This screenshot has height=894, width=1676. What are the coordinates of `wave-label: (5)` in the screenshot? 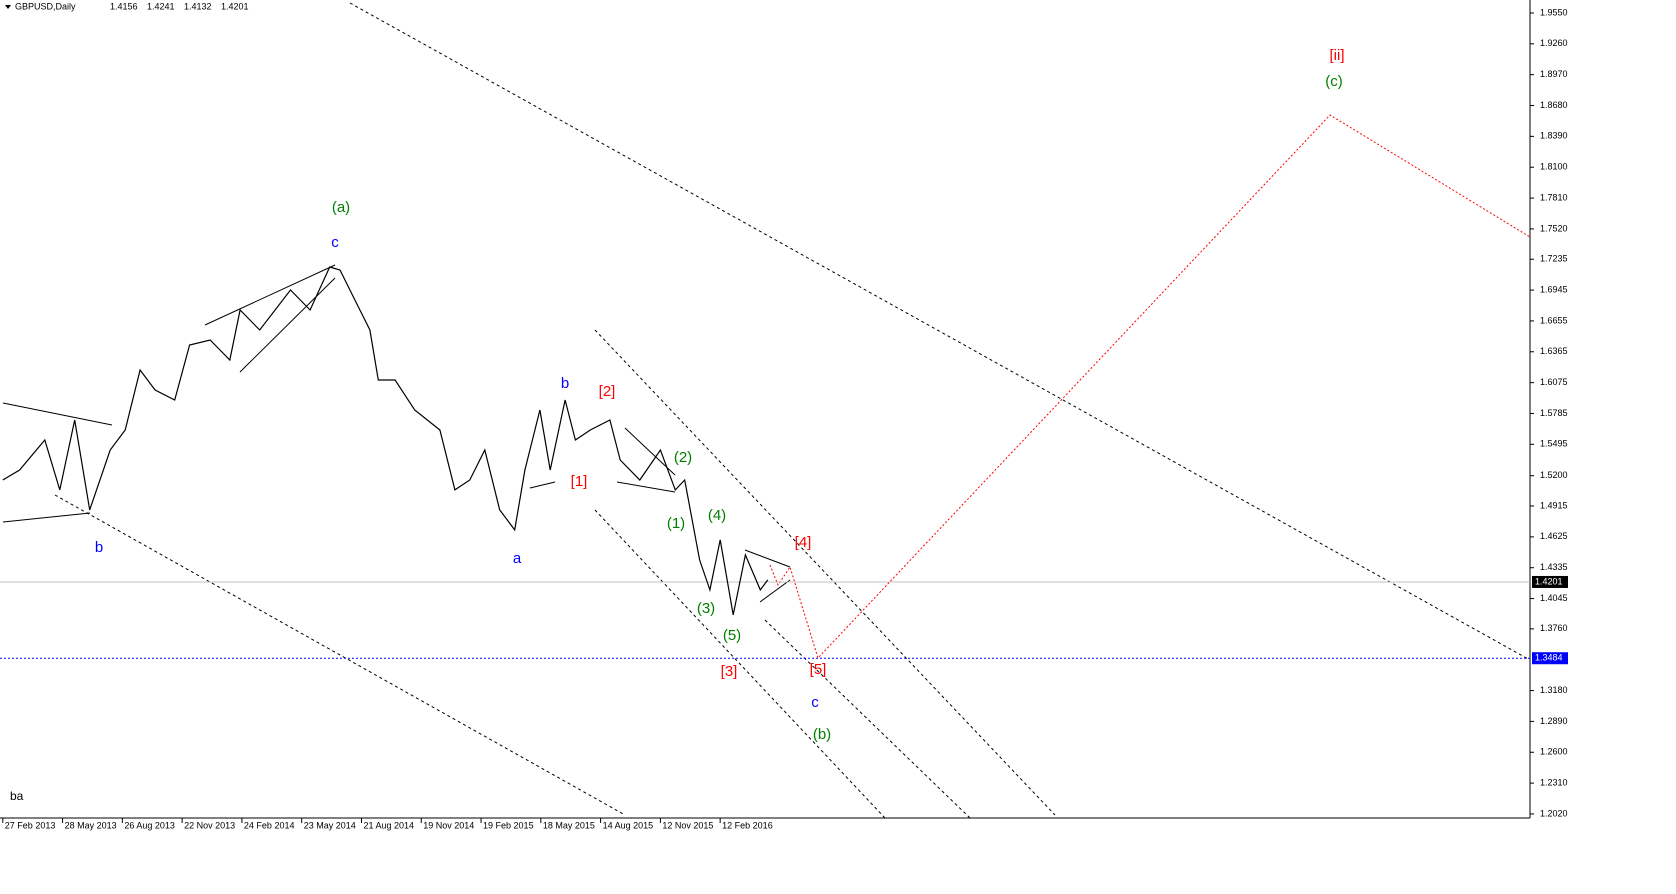 It's located at (732, 635).